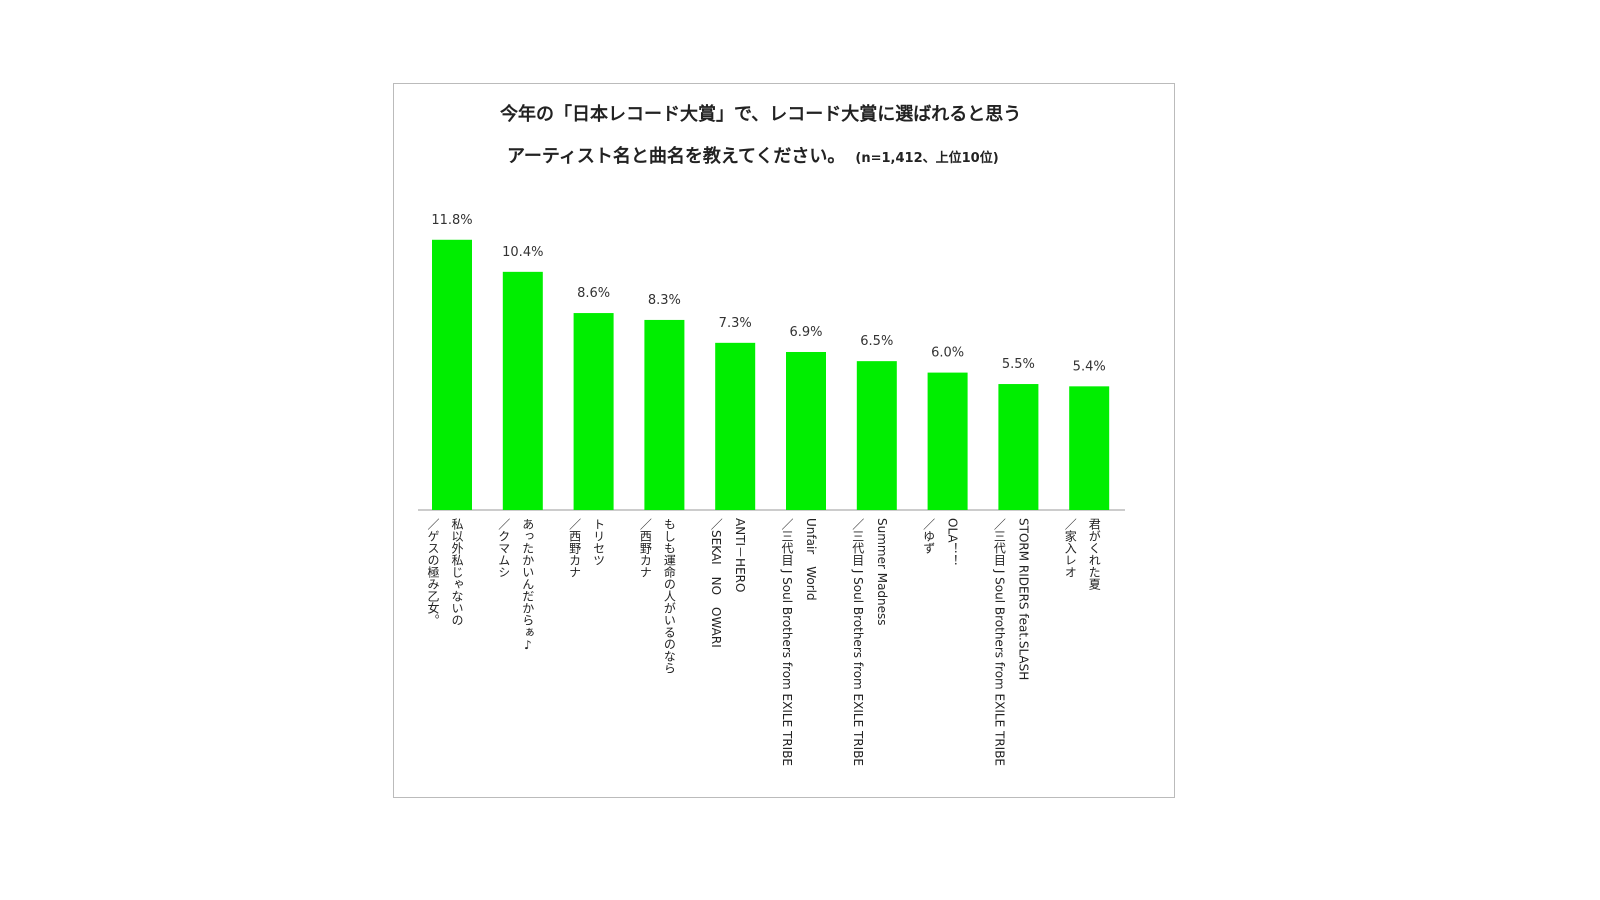 Image resolution: width=1600 pixels, height=900 pixels. Describe the element at coordinates (761, 114) in the screenshot. I see `chart-title: 今年の「日本レコード大賞」で、レコード大賞に選ばれると思う` at that location.